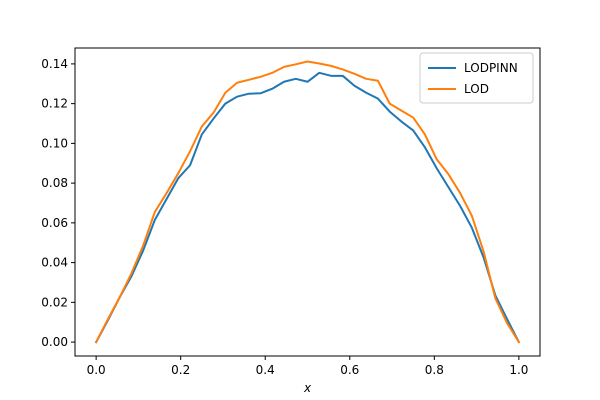 This screenshot has width=600, height=400. I want to click on x-tick-label: 1.0, so click(518, 370).